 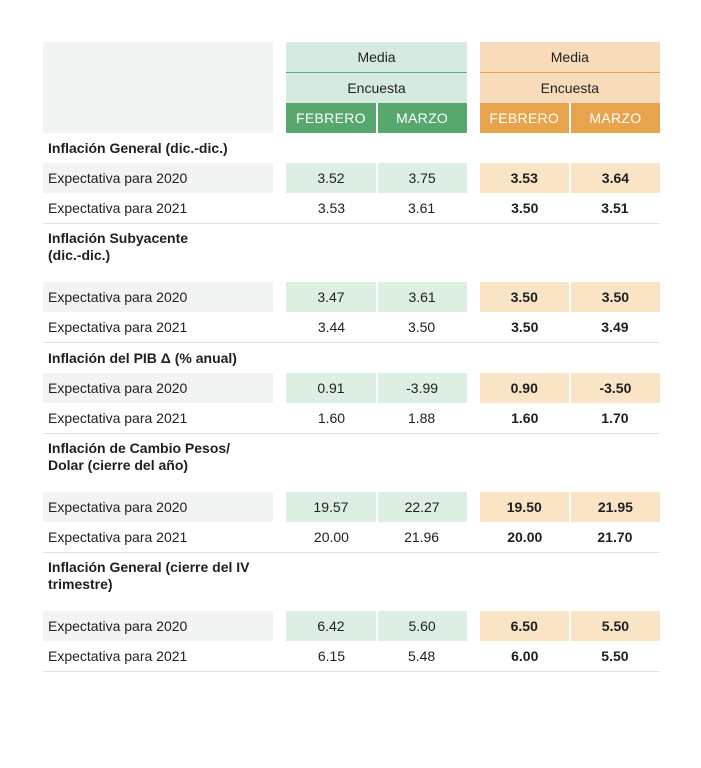 I want to click on value-cell: 3.47, so click(x=331, y=297).